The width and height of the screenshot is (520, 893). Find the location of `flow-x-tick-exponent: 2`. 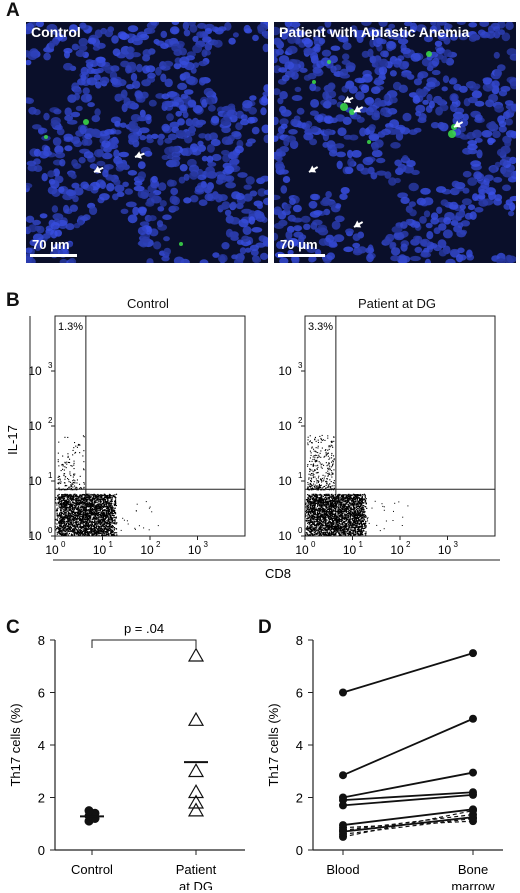

flow-x-tick-exponent: 2 is located at coordinates (158, 544).